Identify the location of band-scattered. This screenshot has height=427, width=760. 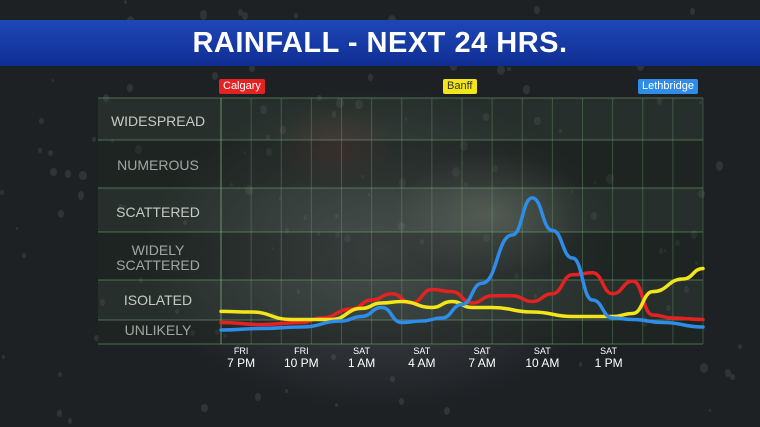
(400, 210).